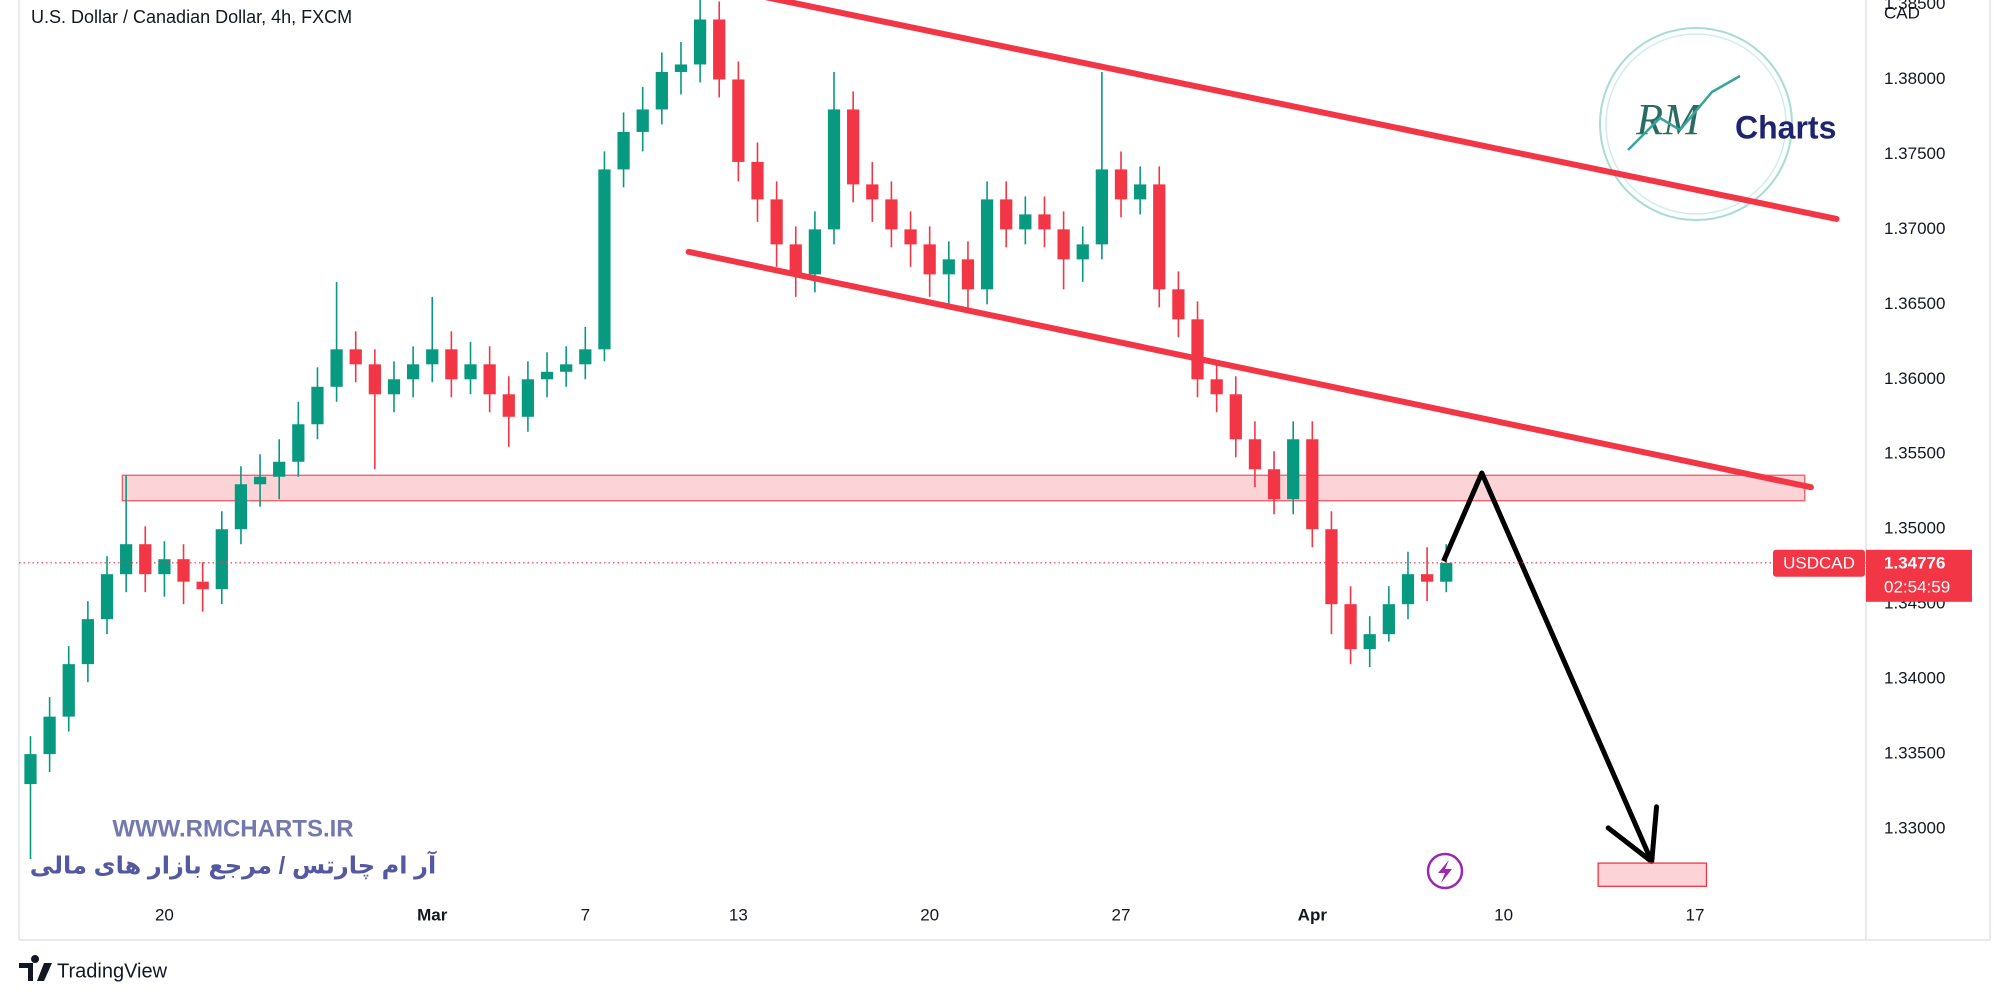 The height and width of the screenshot is (1000, 2000). What do you see at coordinates (1819, 563) in the screenshot?
I see `symbol-label-box` at bounding box center [1819, 563].